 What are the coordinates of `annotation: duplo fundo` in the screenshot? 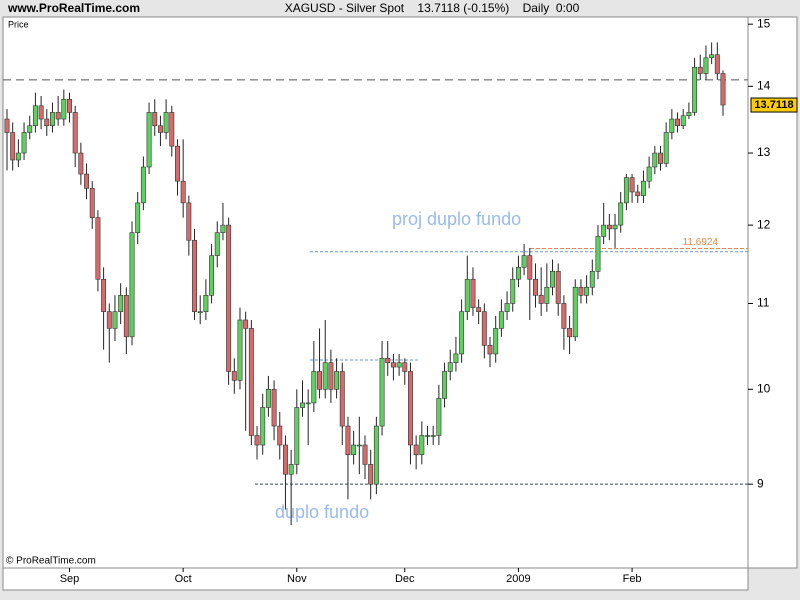 It's located at (322, 512).